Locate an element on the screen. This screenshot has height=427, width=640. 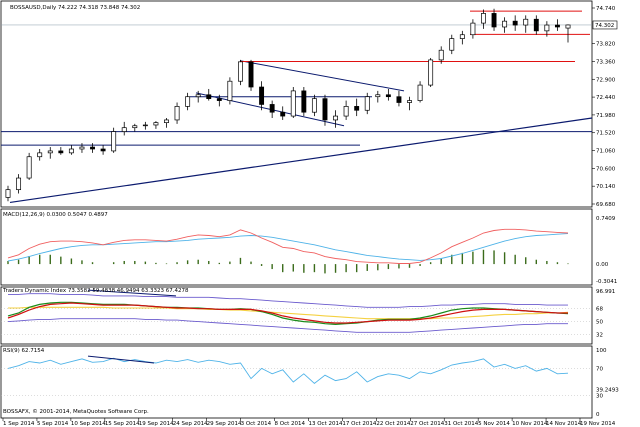
price-axis-label: 71.980 is located at coordinates (606, 116).